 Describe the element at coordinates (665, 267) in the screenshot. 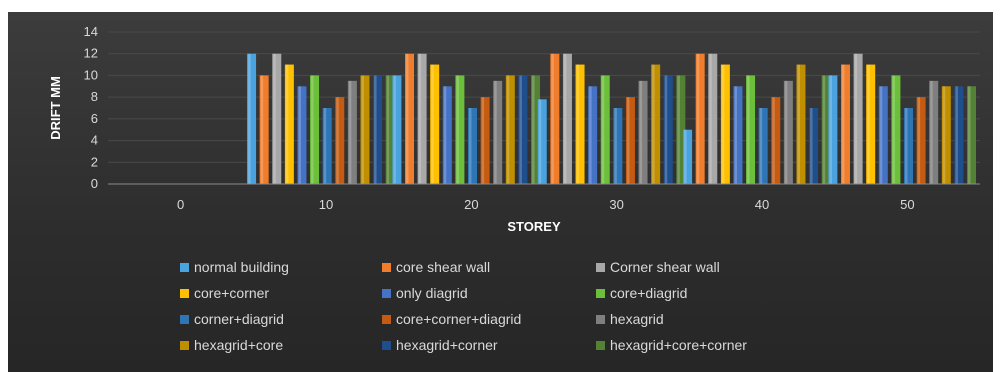

I see `legend-label: Corner shear wall` at that location.